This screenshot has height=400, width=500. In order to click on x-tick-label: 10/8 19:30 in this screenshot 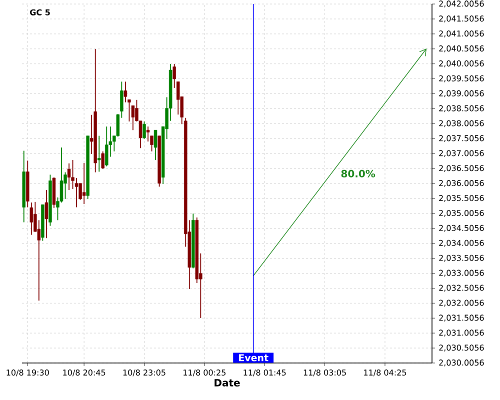, I will do `click(27, 373)`.